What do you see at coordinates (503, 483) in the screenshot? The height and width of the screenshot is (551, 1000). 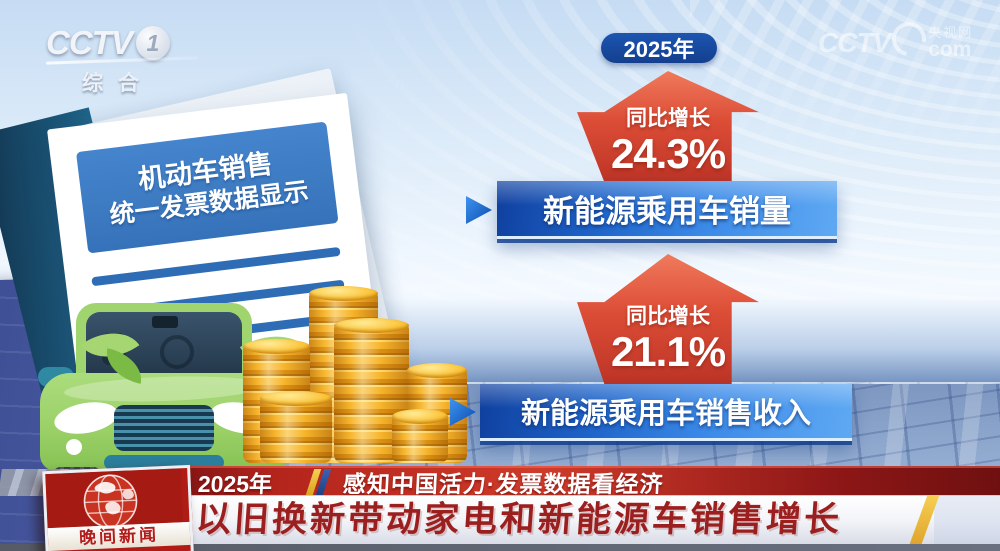 I see `series-title: 感知中国活力·发票数据看经济` at bounding box center [503, 483].